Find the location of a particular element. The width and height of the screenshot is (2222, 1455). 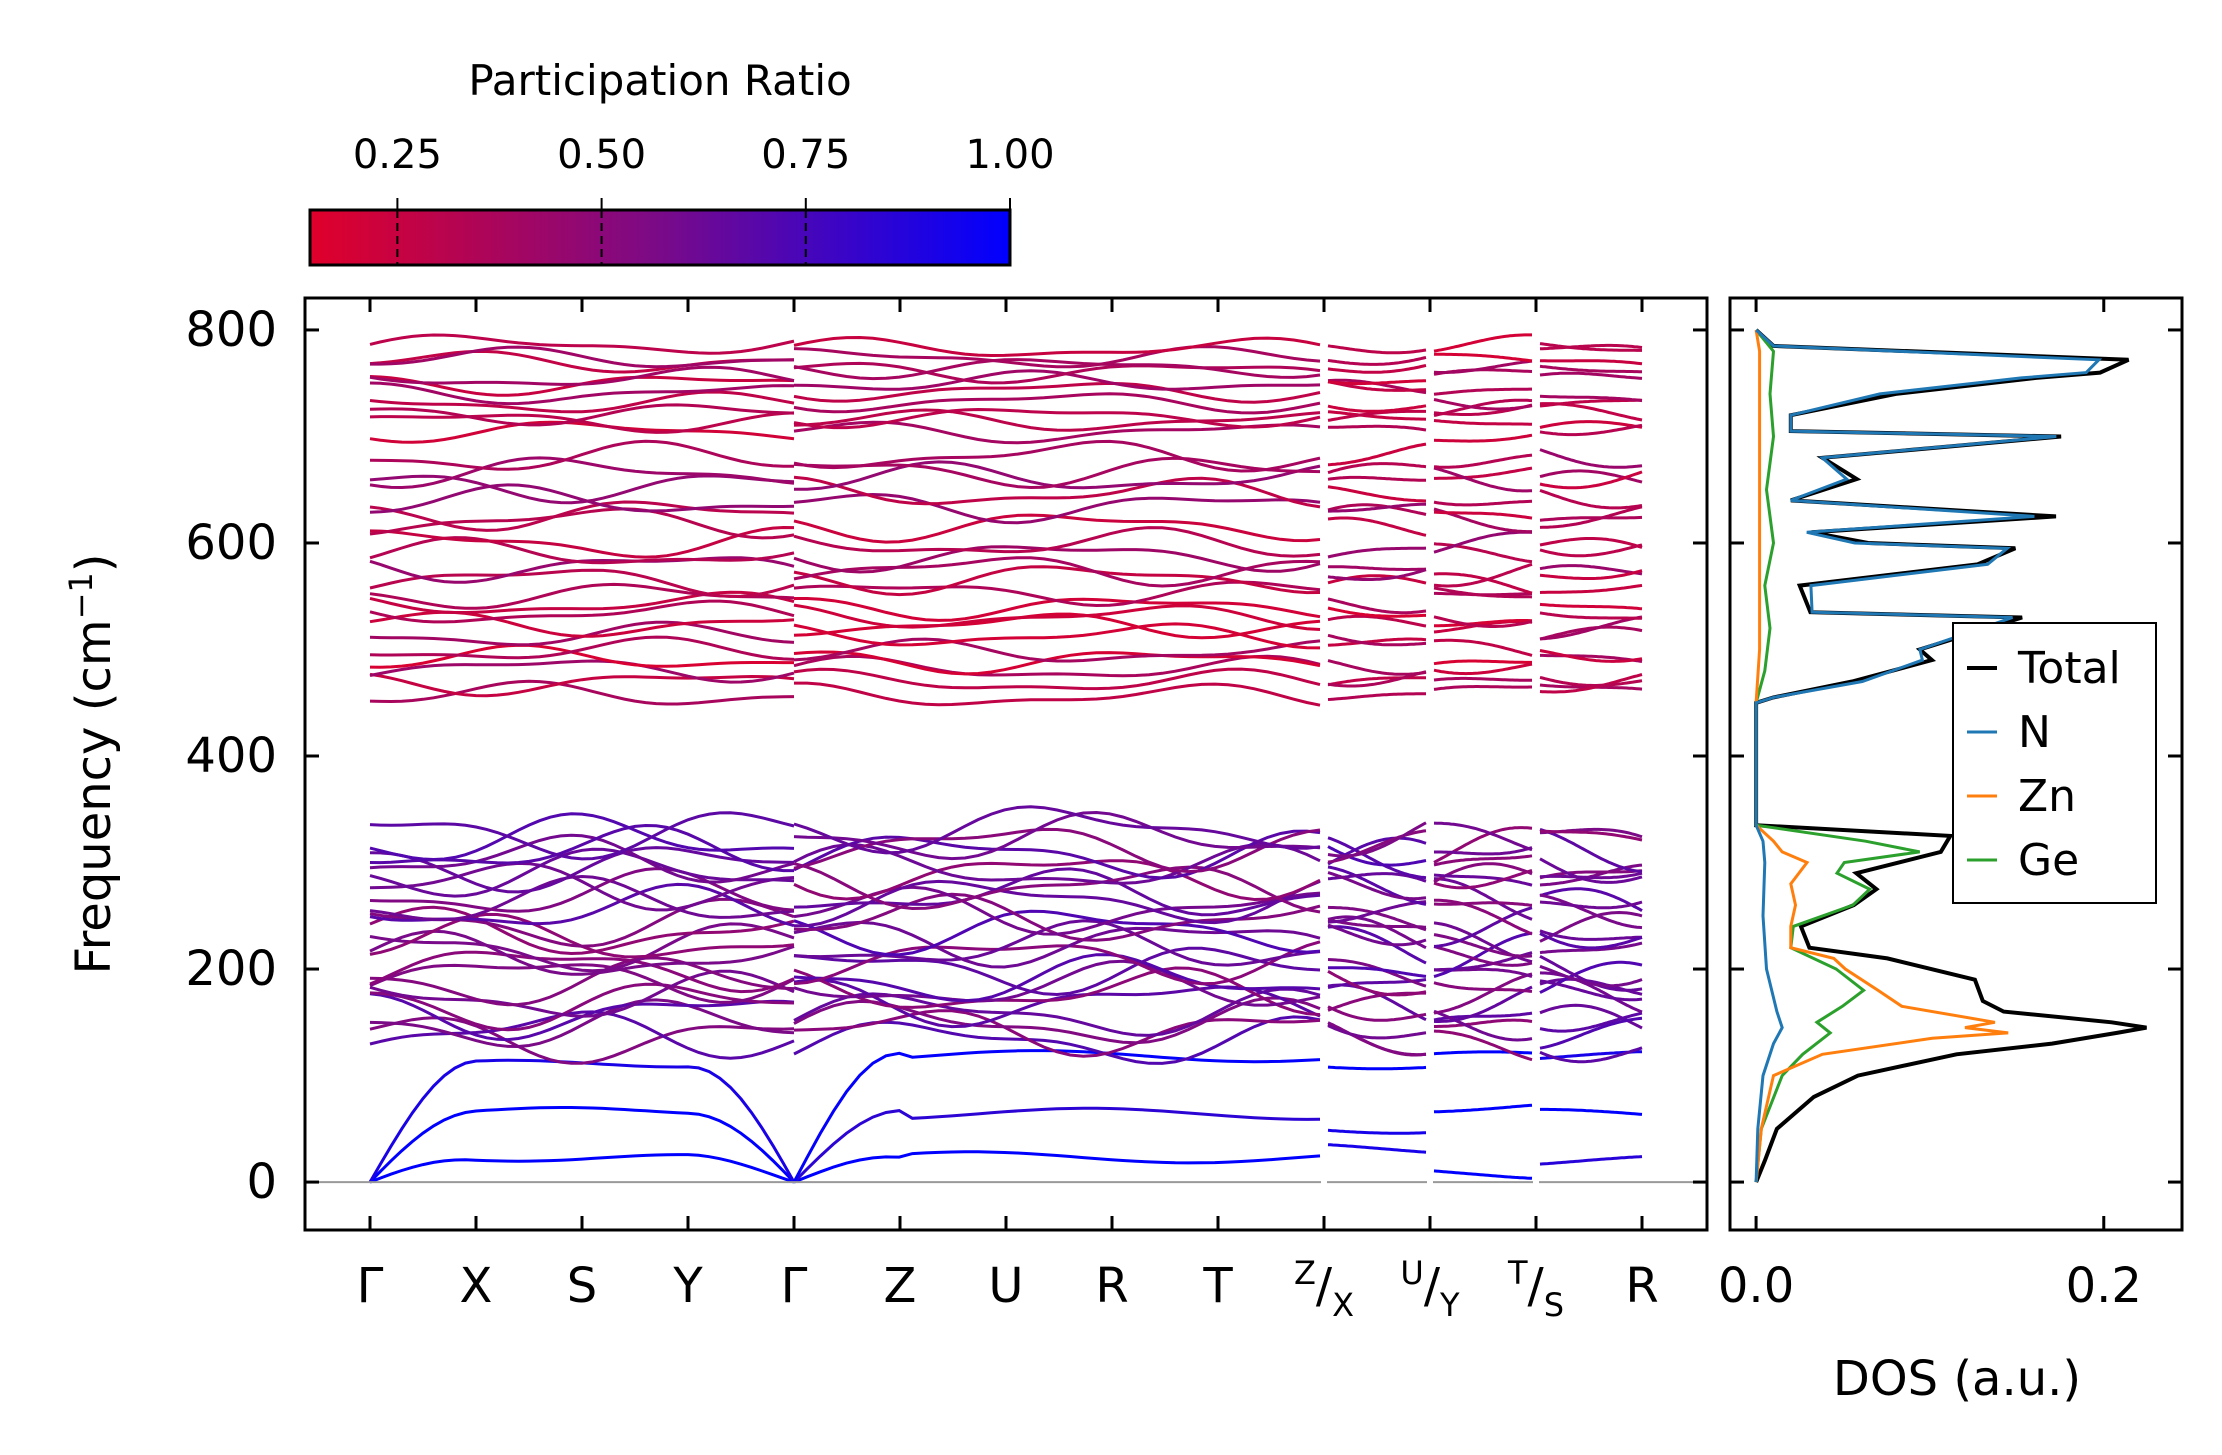

tick-sub: S is located at coordinates (1554, 1305).